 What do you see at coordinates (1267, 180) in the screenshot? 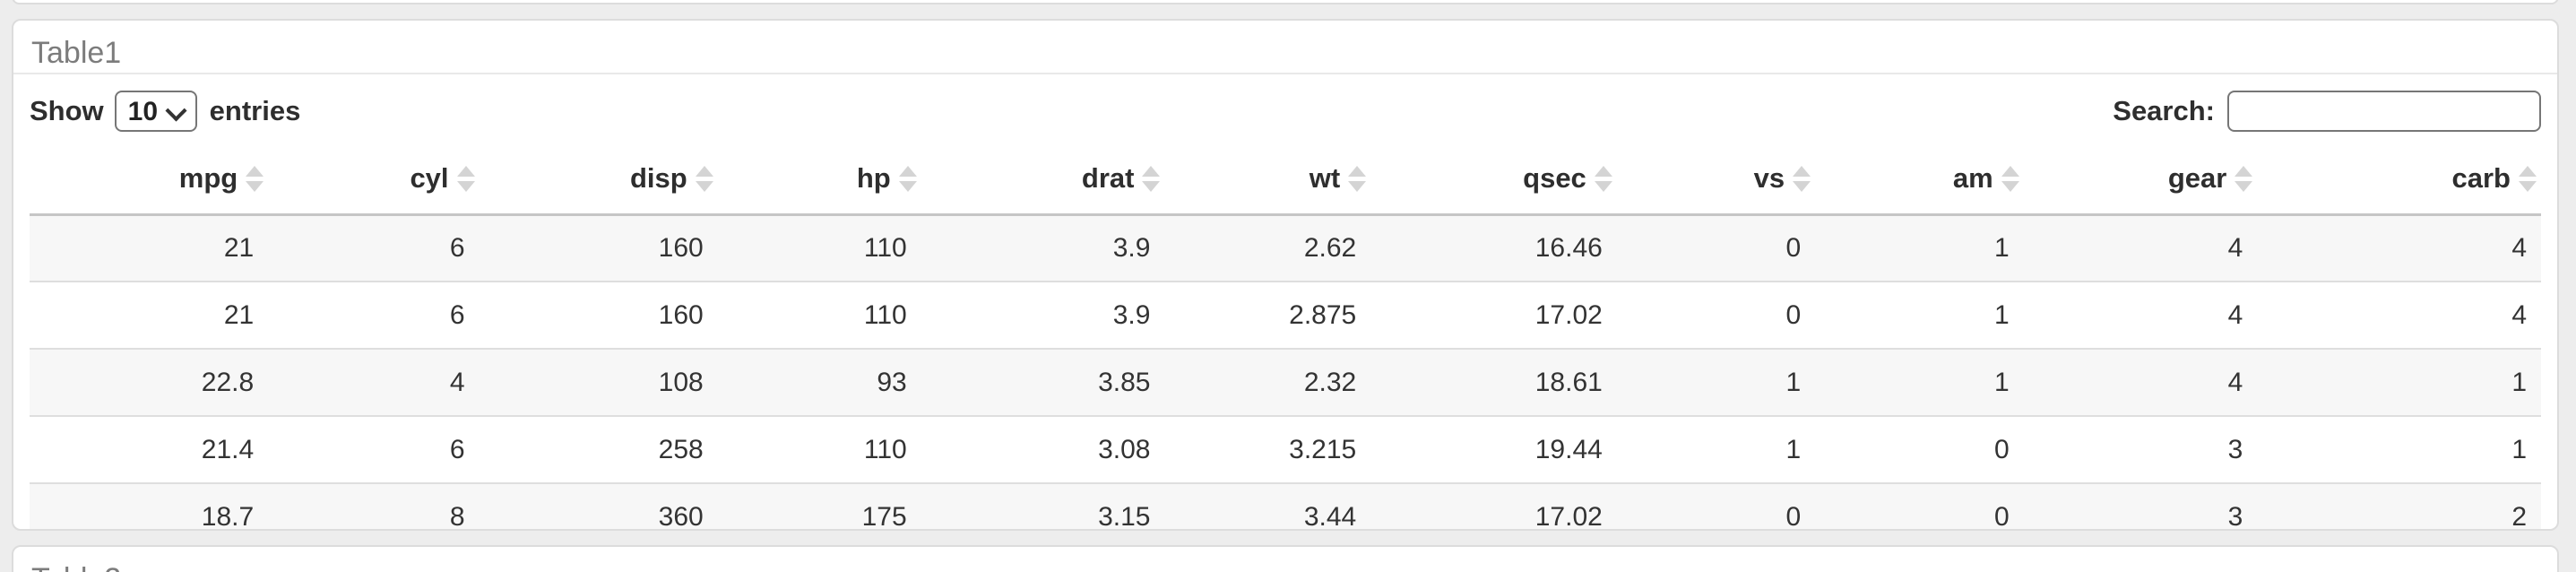
I see `column-header-wt: wt` at bounding box center [1267, 180].